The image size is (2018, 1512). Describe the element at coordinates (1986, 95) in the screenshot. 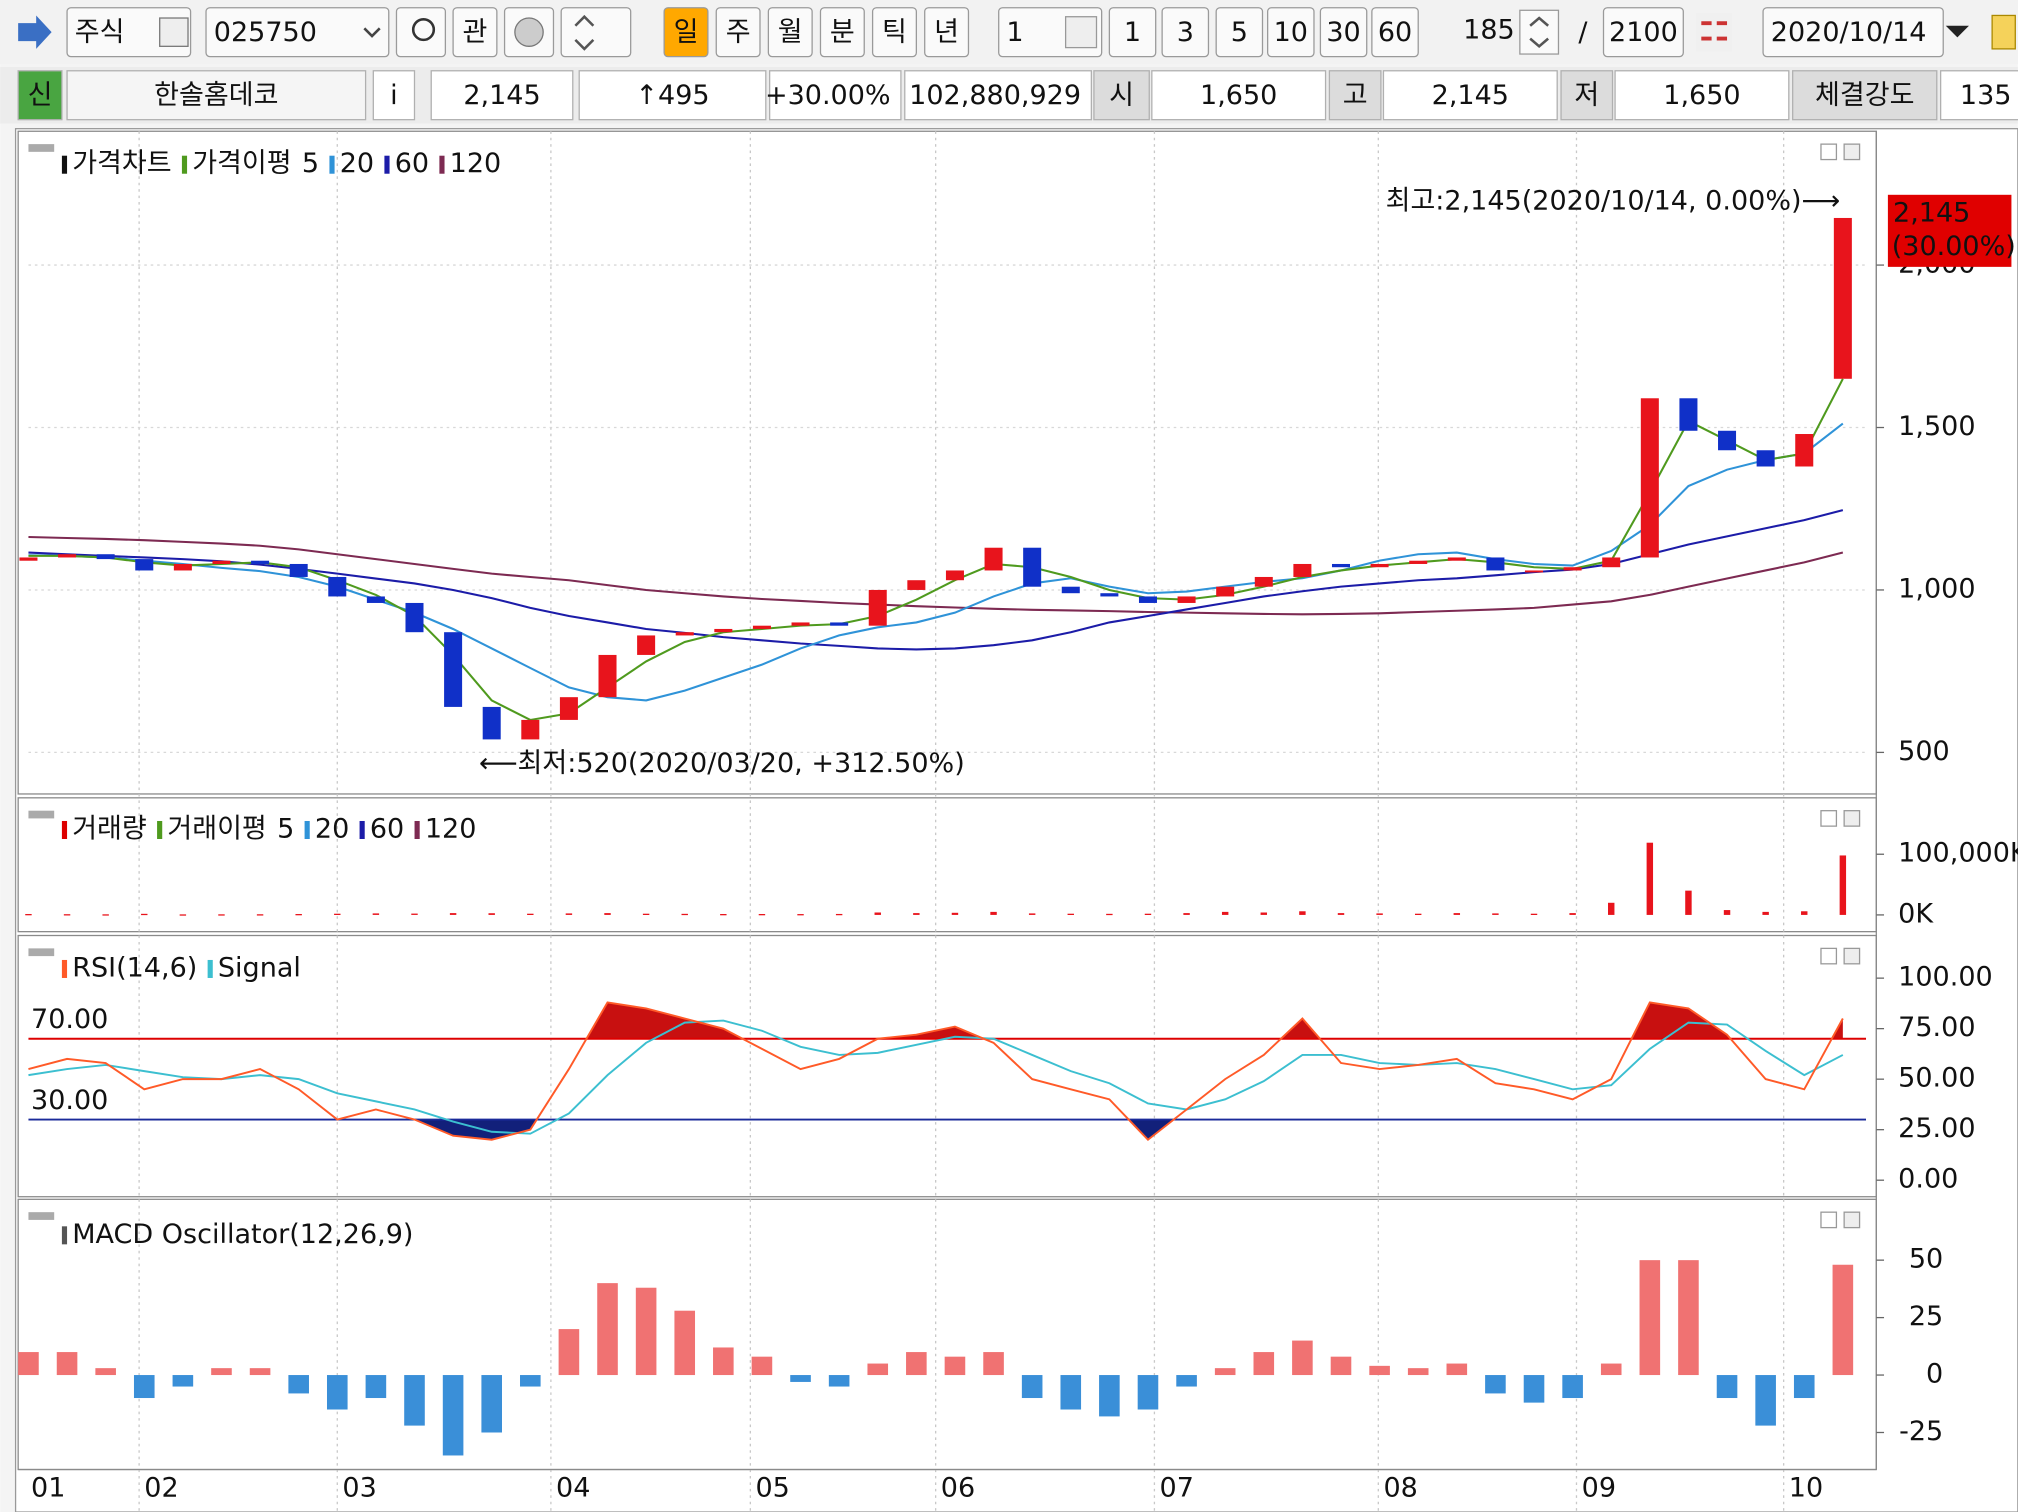

I see `quote-value: 135` at that location.